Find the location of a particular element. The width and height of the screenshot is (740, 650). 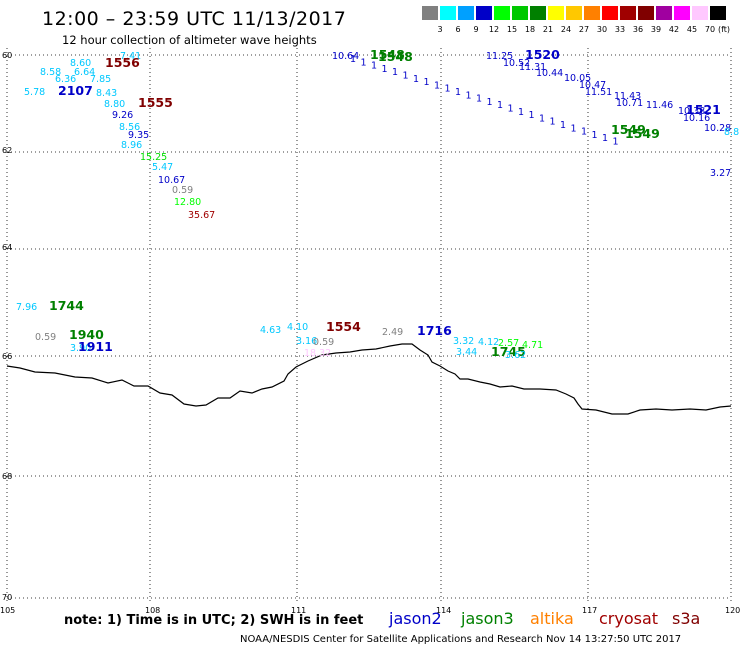

latitude-label: 62 is located at coordinates (7, 150).